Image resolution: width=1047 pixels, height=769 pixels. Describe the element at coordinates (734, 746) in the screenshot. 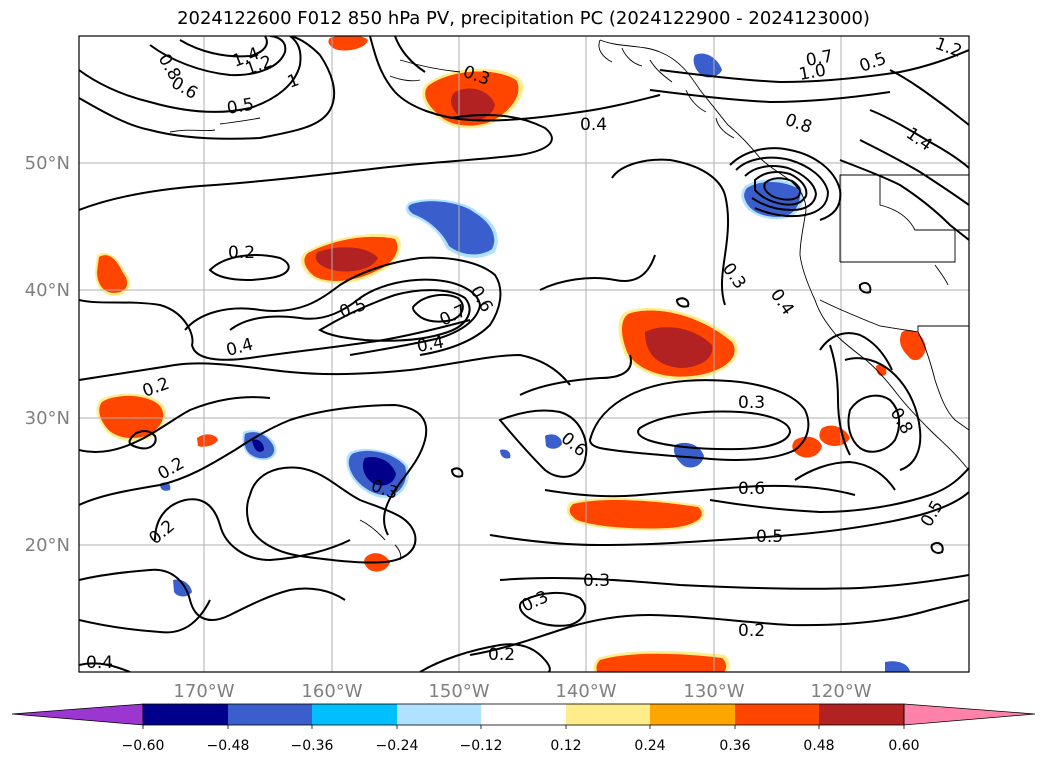

I see `colorbar-tick-label: 0.36` at that location.